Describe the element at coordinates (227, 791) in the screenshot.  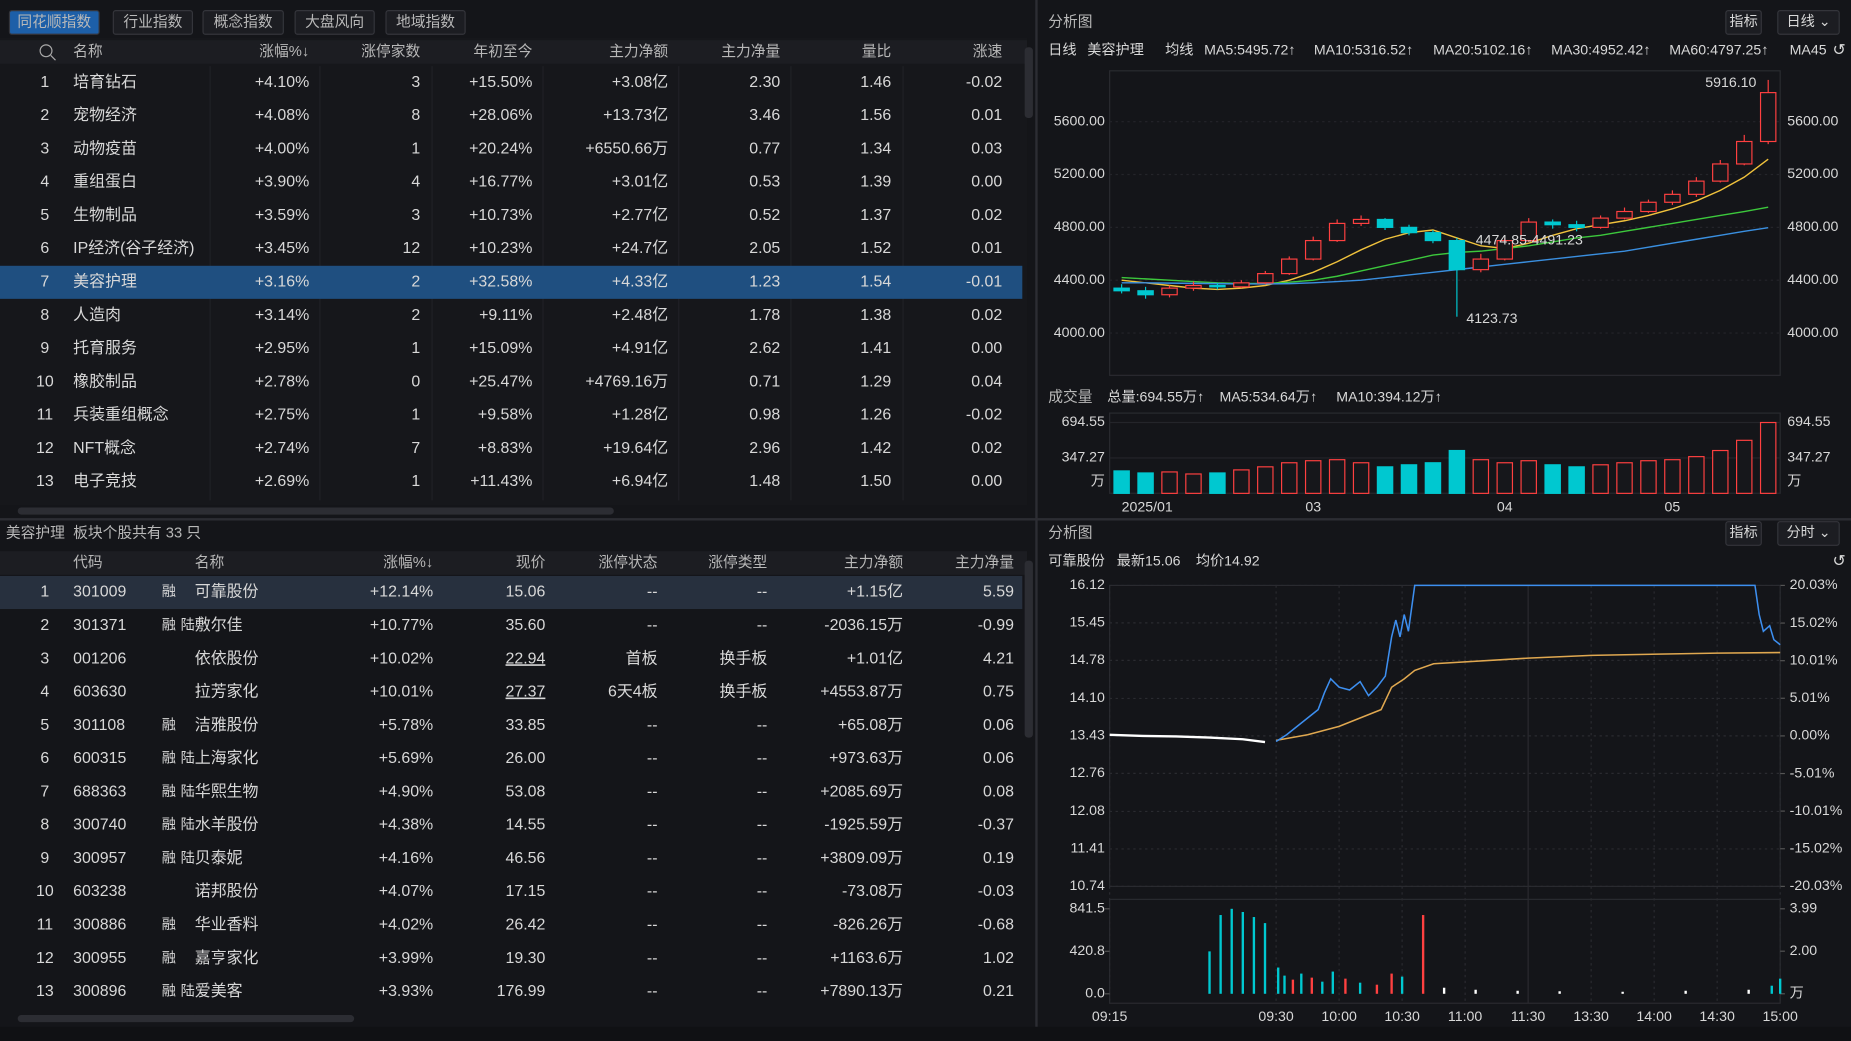
I see `stock-name: 华熙生物` at that location.